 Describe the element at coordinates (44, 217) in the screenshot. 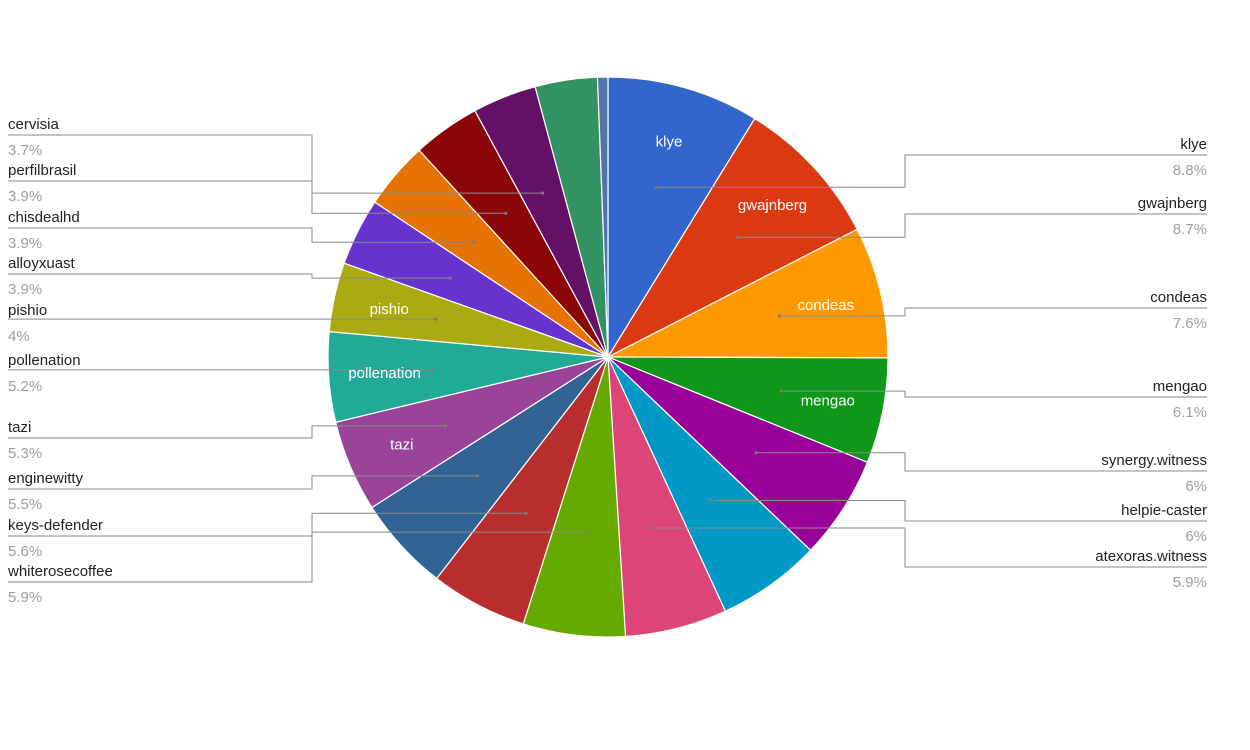

I see `callout-name-chisdealhd: chisdealhd` at that location.